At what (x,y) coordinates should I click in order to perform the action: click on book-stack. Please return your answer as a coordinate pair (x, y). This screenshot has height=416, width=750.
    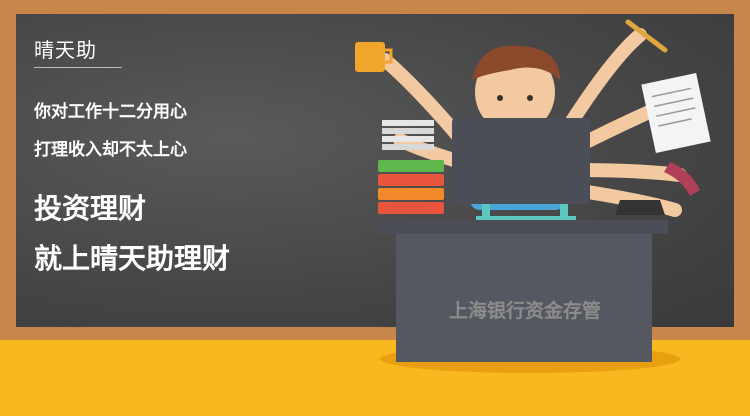
    Looking at the image, I should click on (411, 167).